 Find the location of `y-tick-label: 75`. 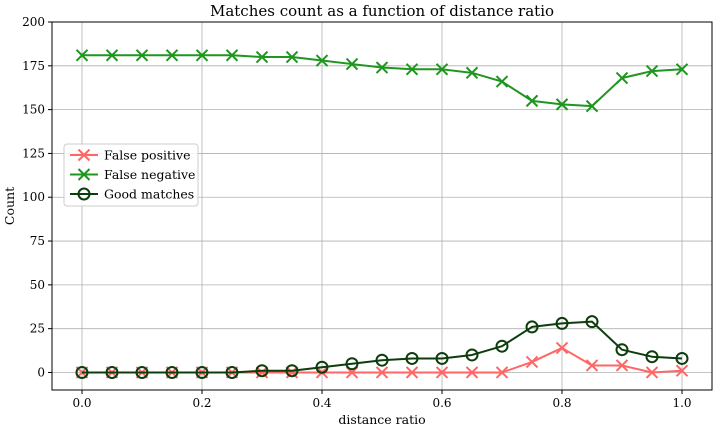

y-tick-label: 75 is located at coordinates (37, 241).